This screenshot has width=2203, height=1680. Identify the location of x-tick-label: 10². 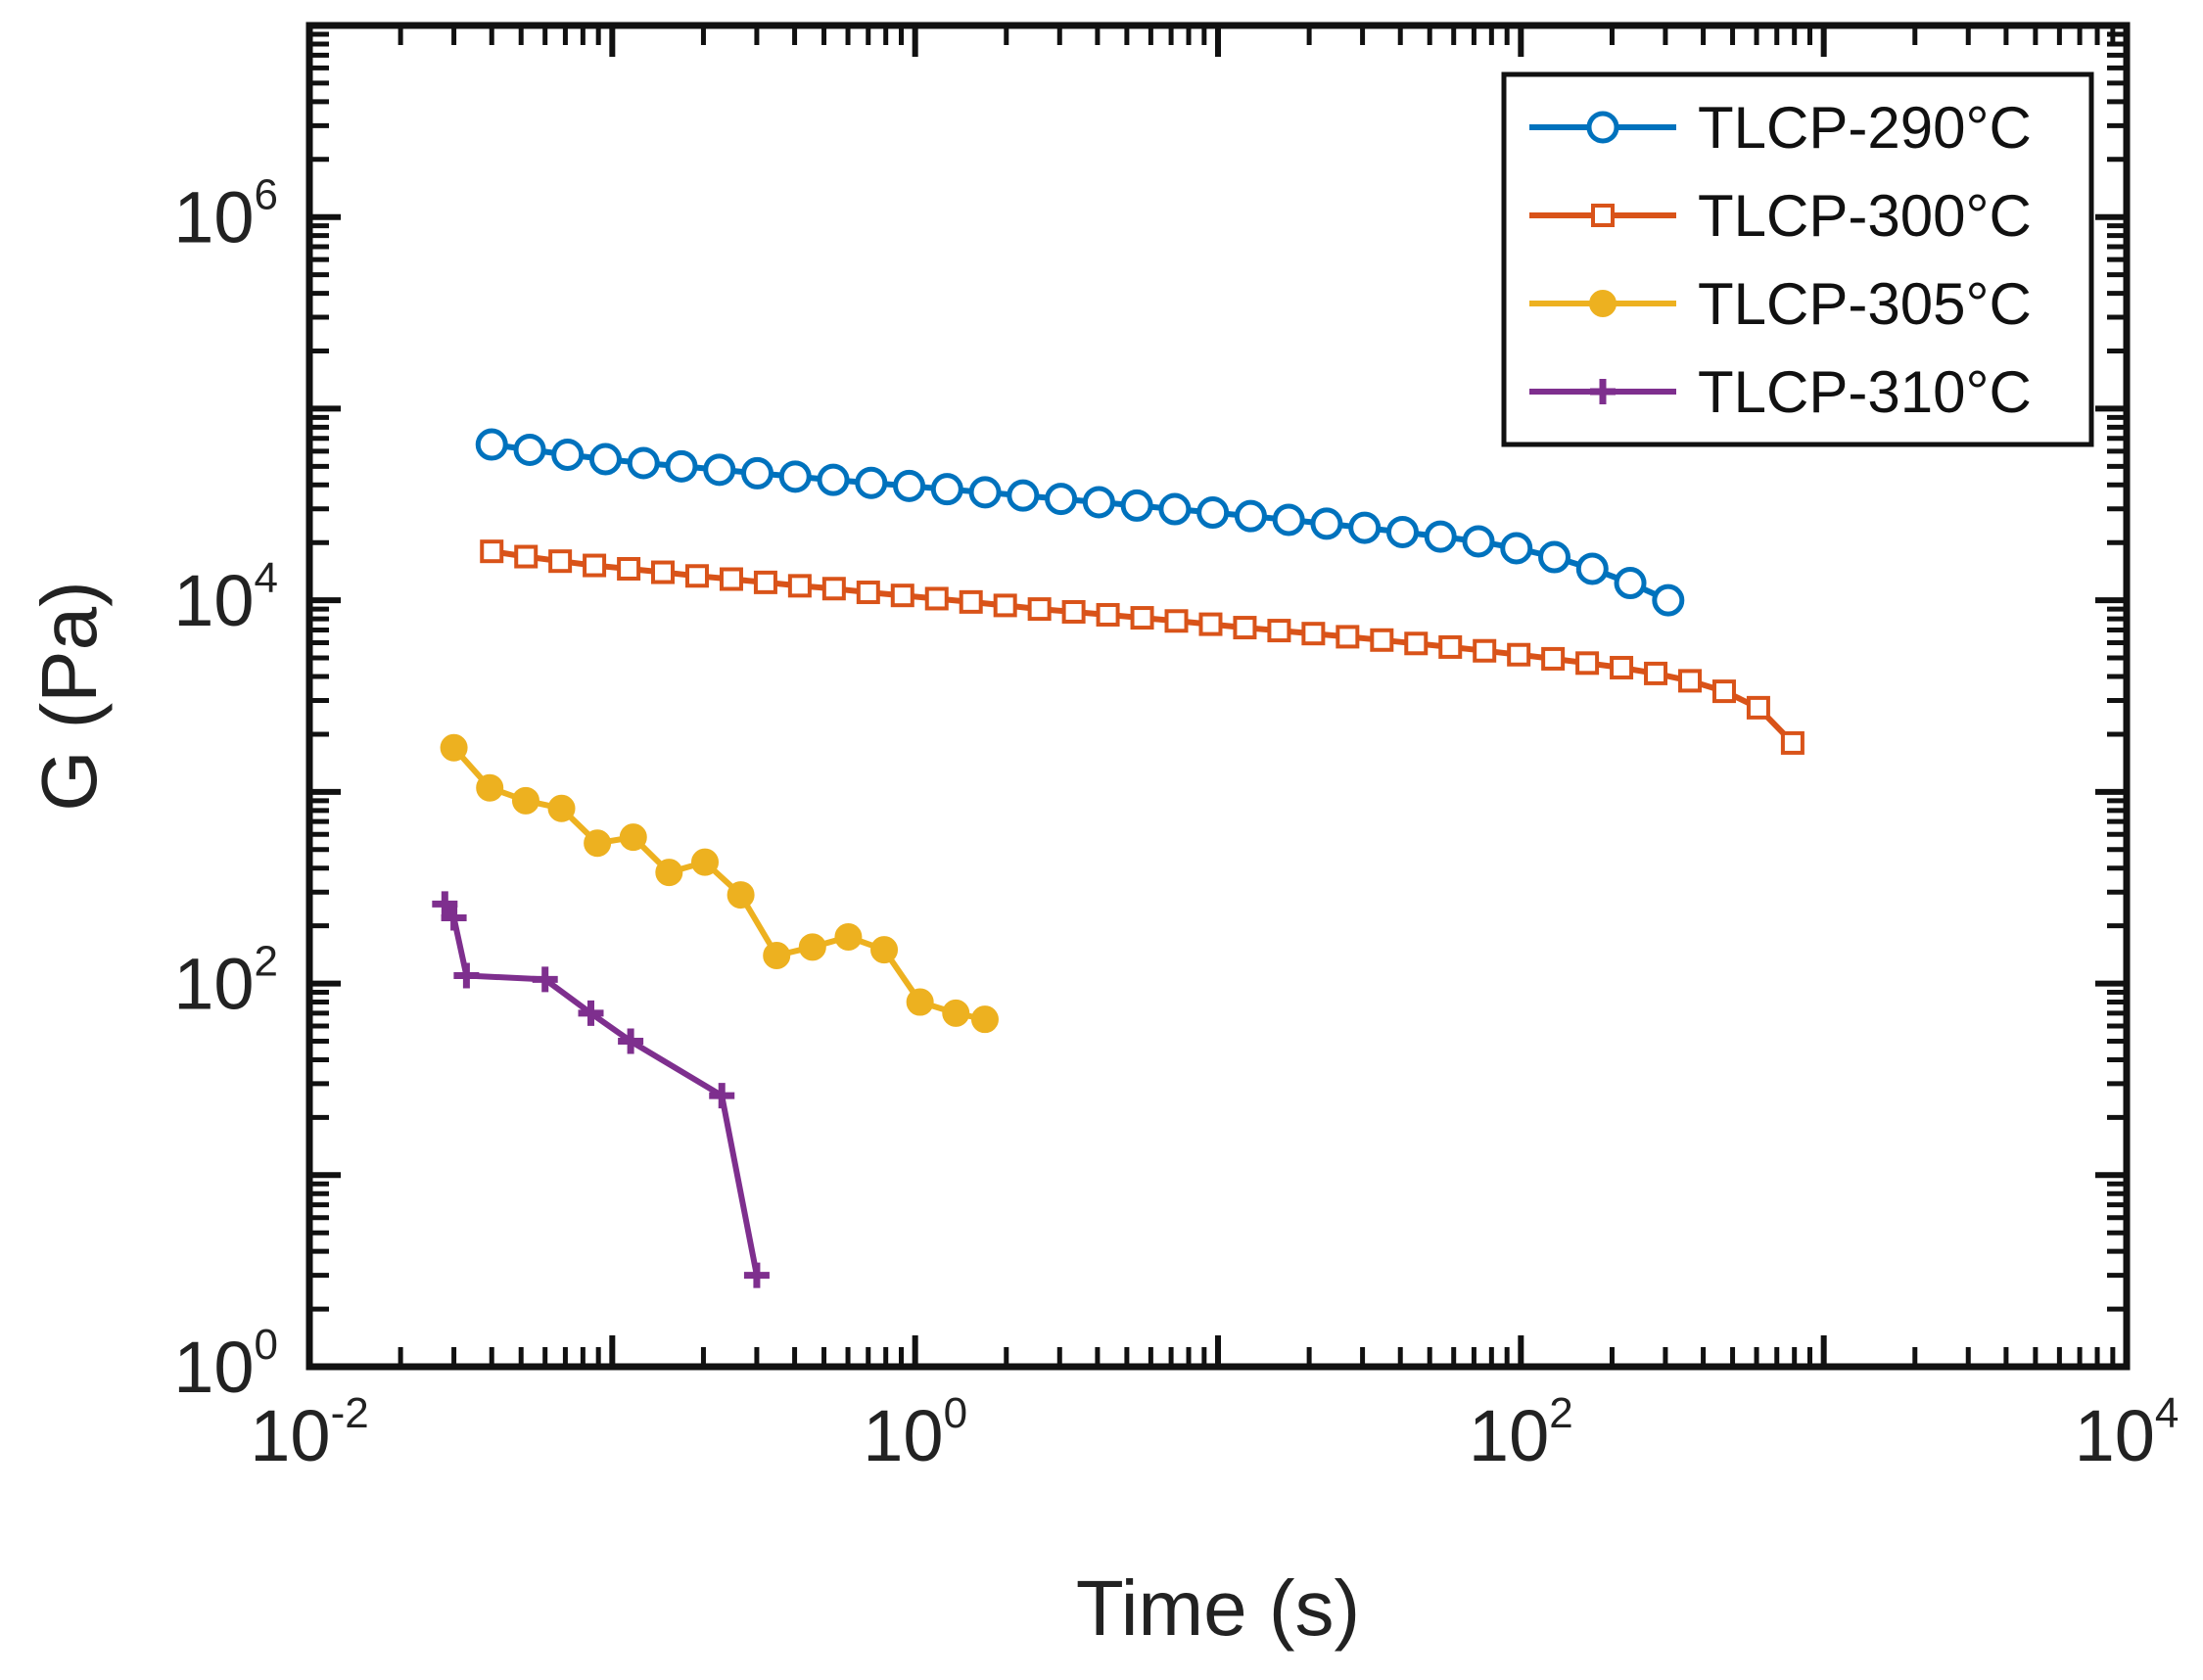
(1521, 1432).